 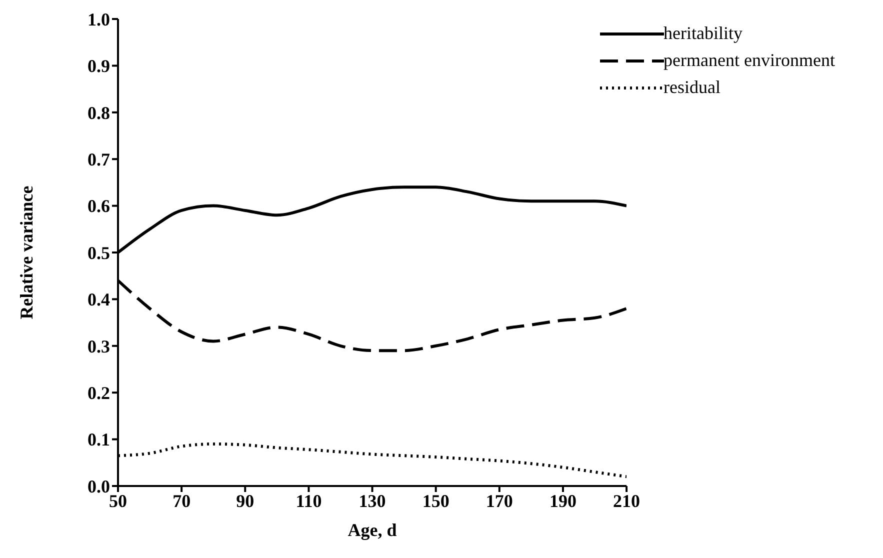 What do you see at coordinates (99, 112) in the screenshot?
I see `y-tick-label: 0.8` at bounding box center [99, 112].